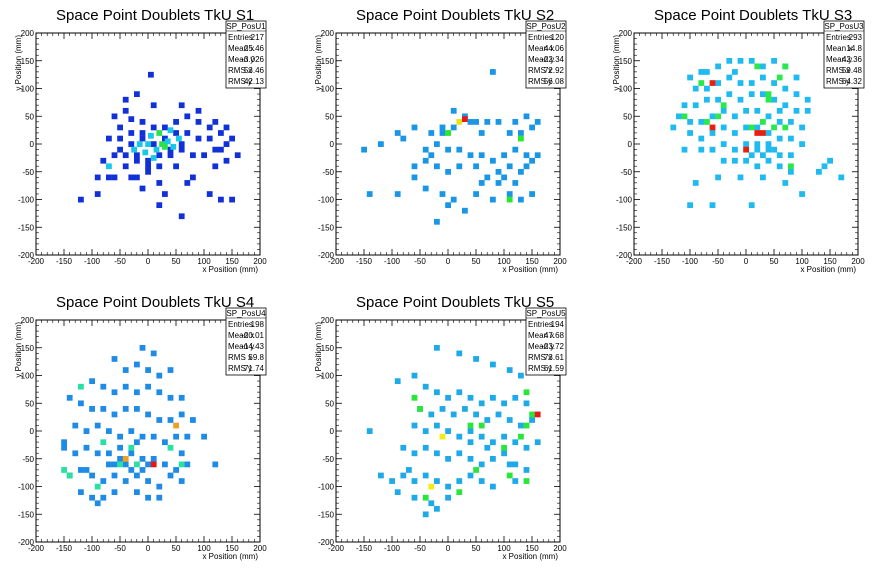 This screenshot has height=574, width=896. Describe the element at coordinates (336, 261) in the screenshot. I see `x-tick-label: -200` at that location.